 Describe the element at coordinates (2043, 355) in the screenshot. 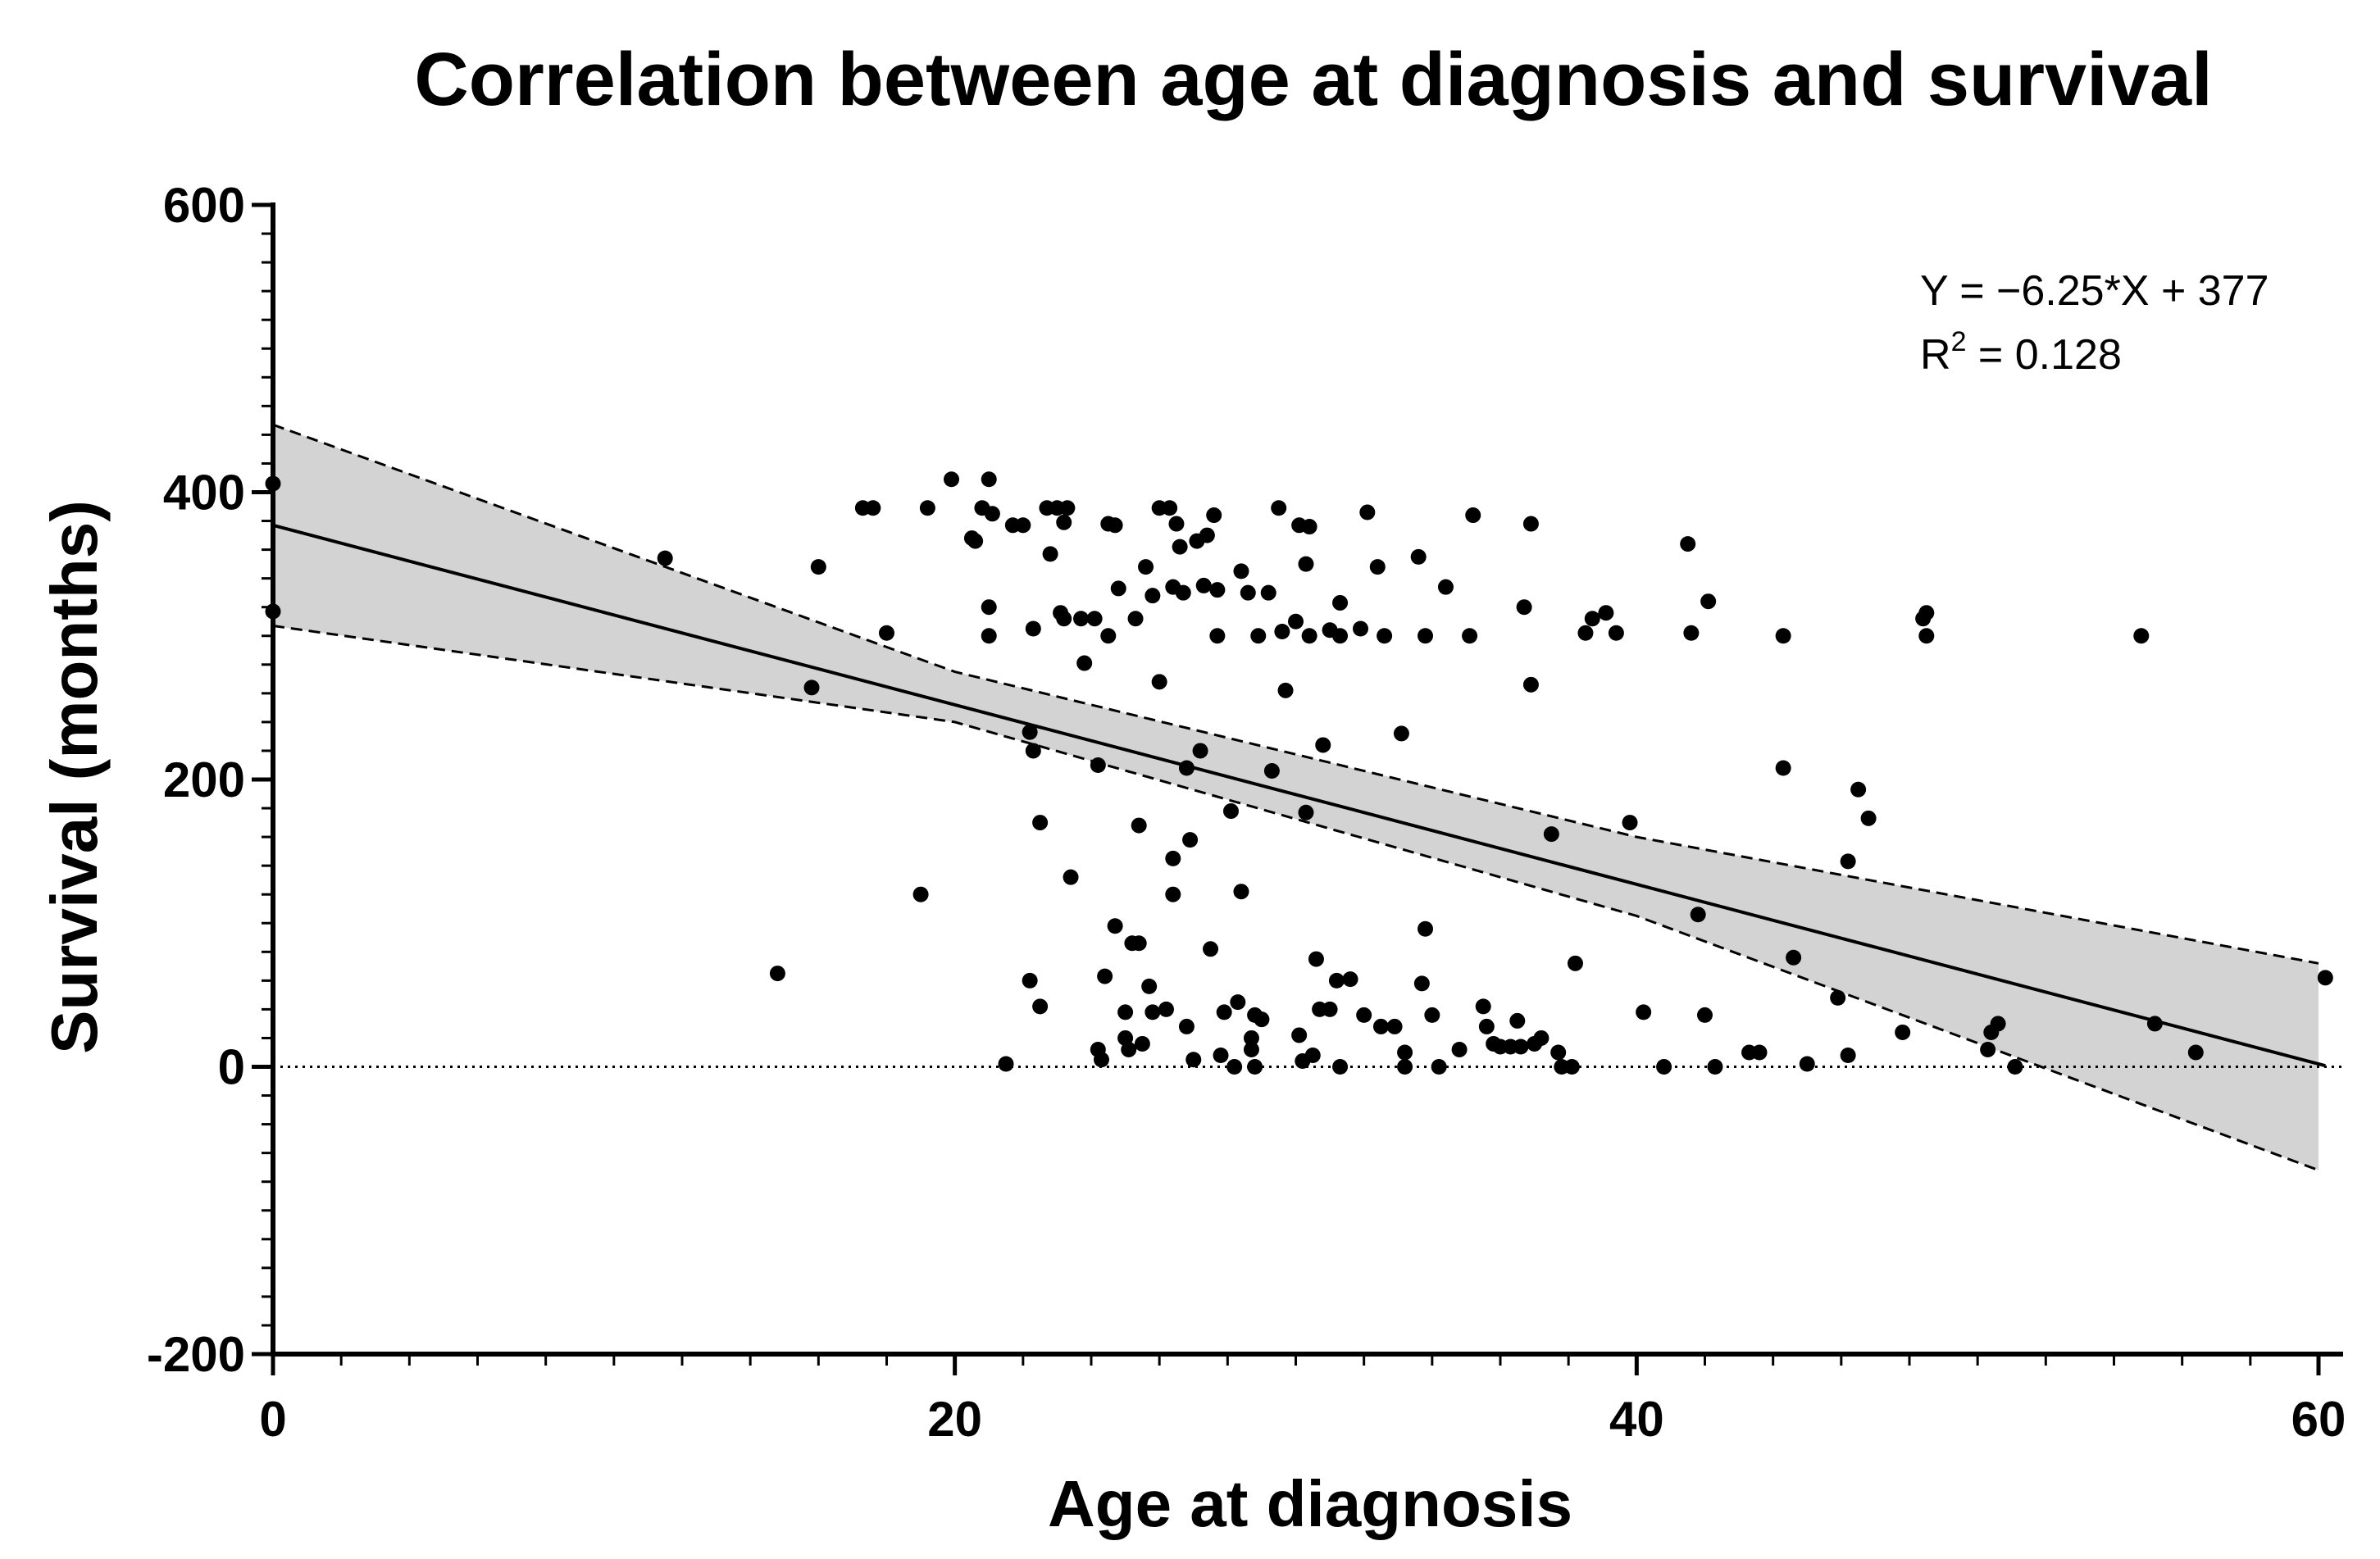

I see `r-squared-value: = 0.128` at that location.